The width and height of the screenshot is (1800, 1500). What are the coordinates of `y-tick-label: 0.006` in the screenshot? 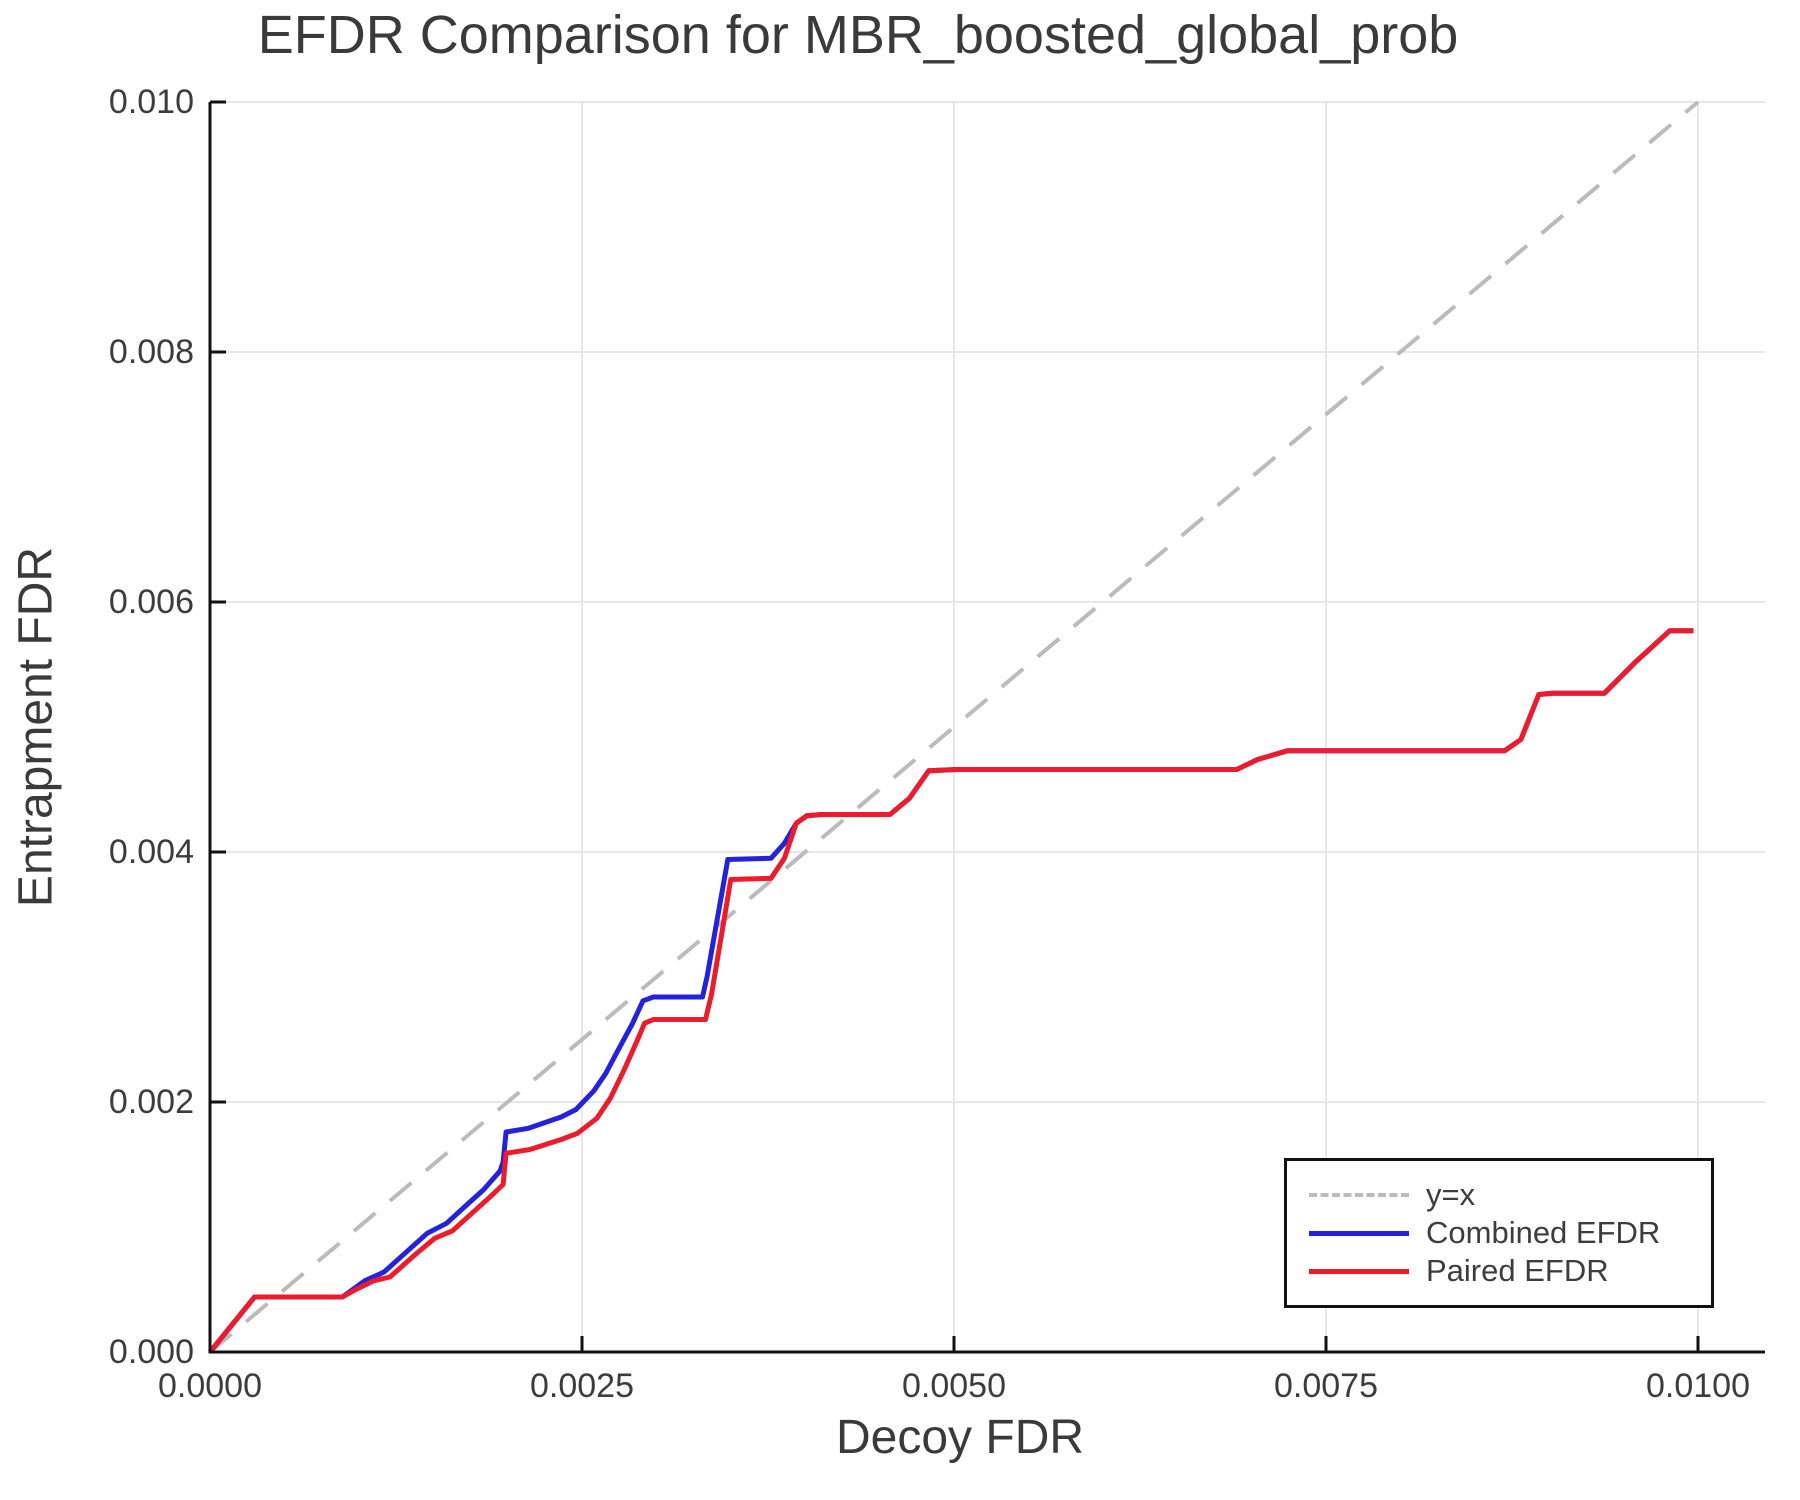 It's located at (151, 602).